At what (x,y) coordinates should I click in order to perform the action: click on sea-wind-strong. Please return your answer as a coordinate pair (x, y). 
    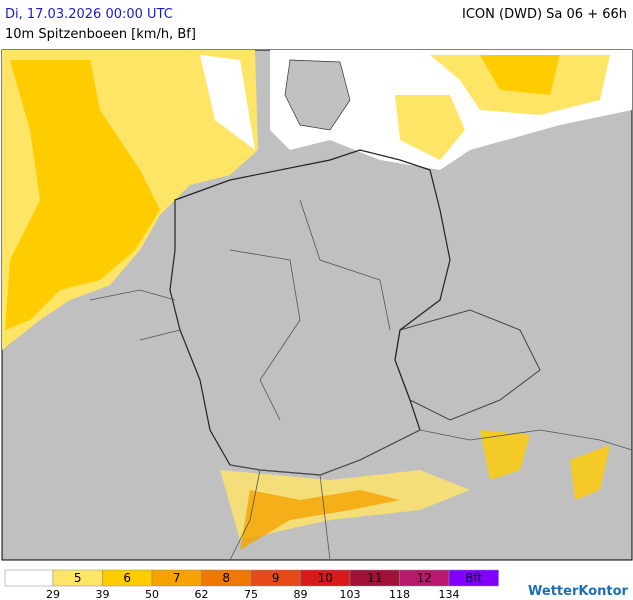
    Looking at the image, I should click on (82, 195).